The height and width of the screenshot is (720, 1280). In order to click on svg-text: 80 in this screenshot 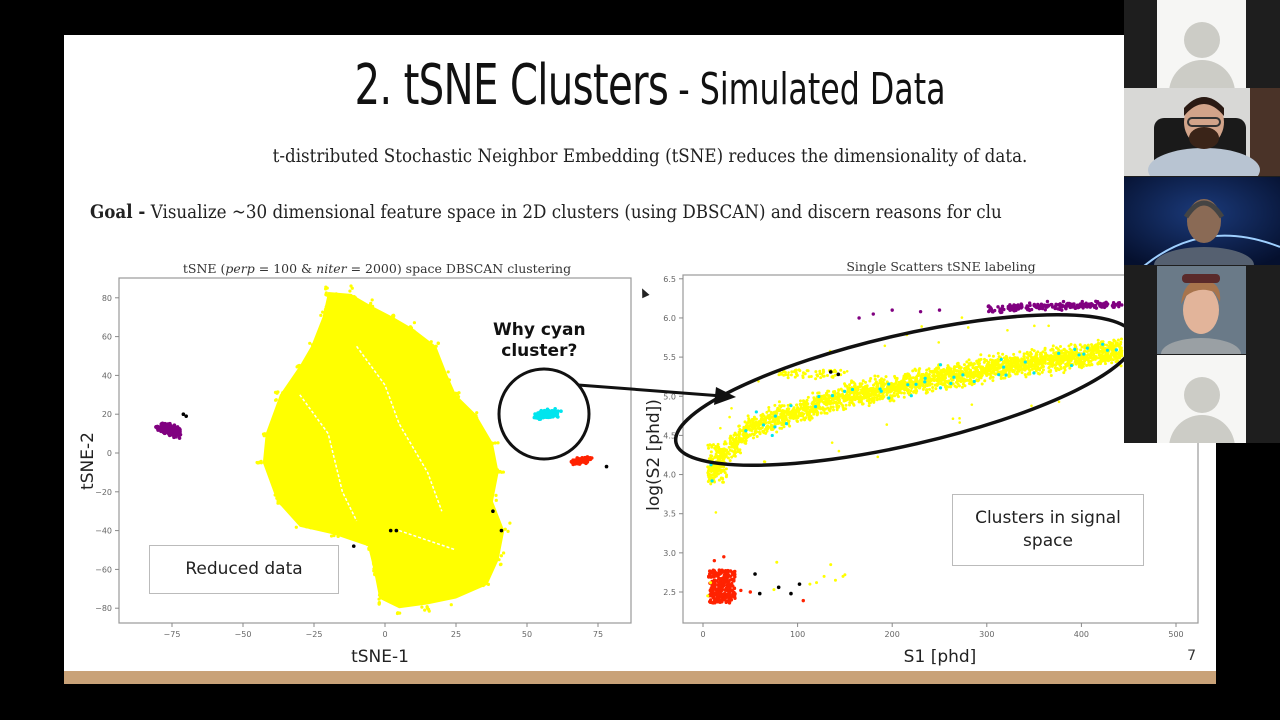, I will do `click(107, 298)`.